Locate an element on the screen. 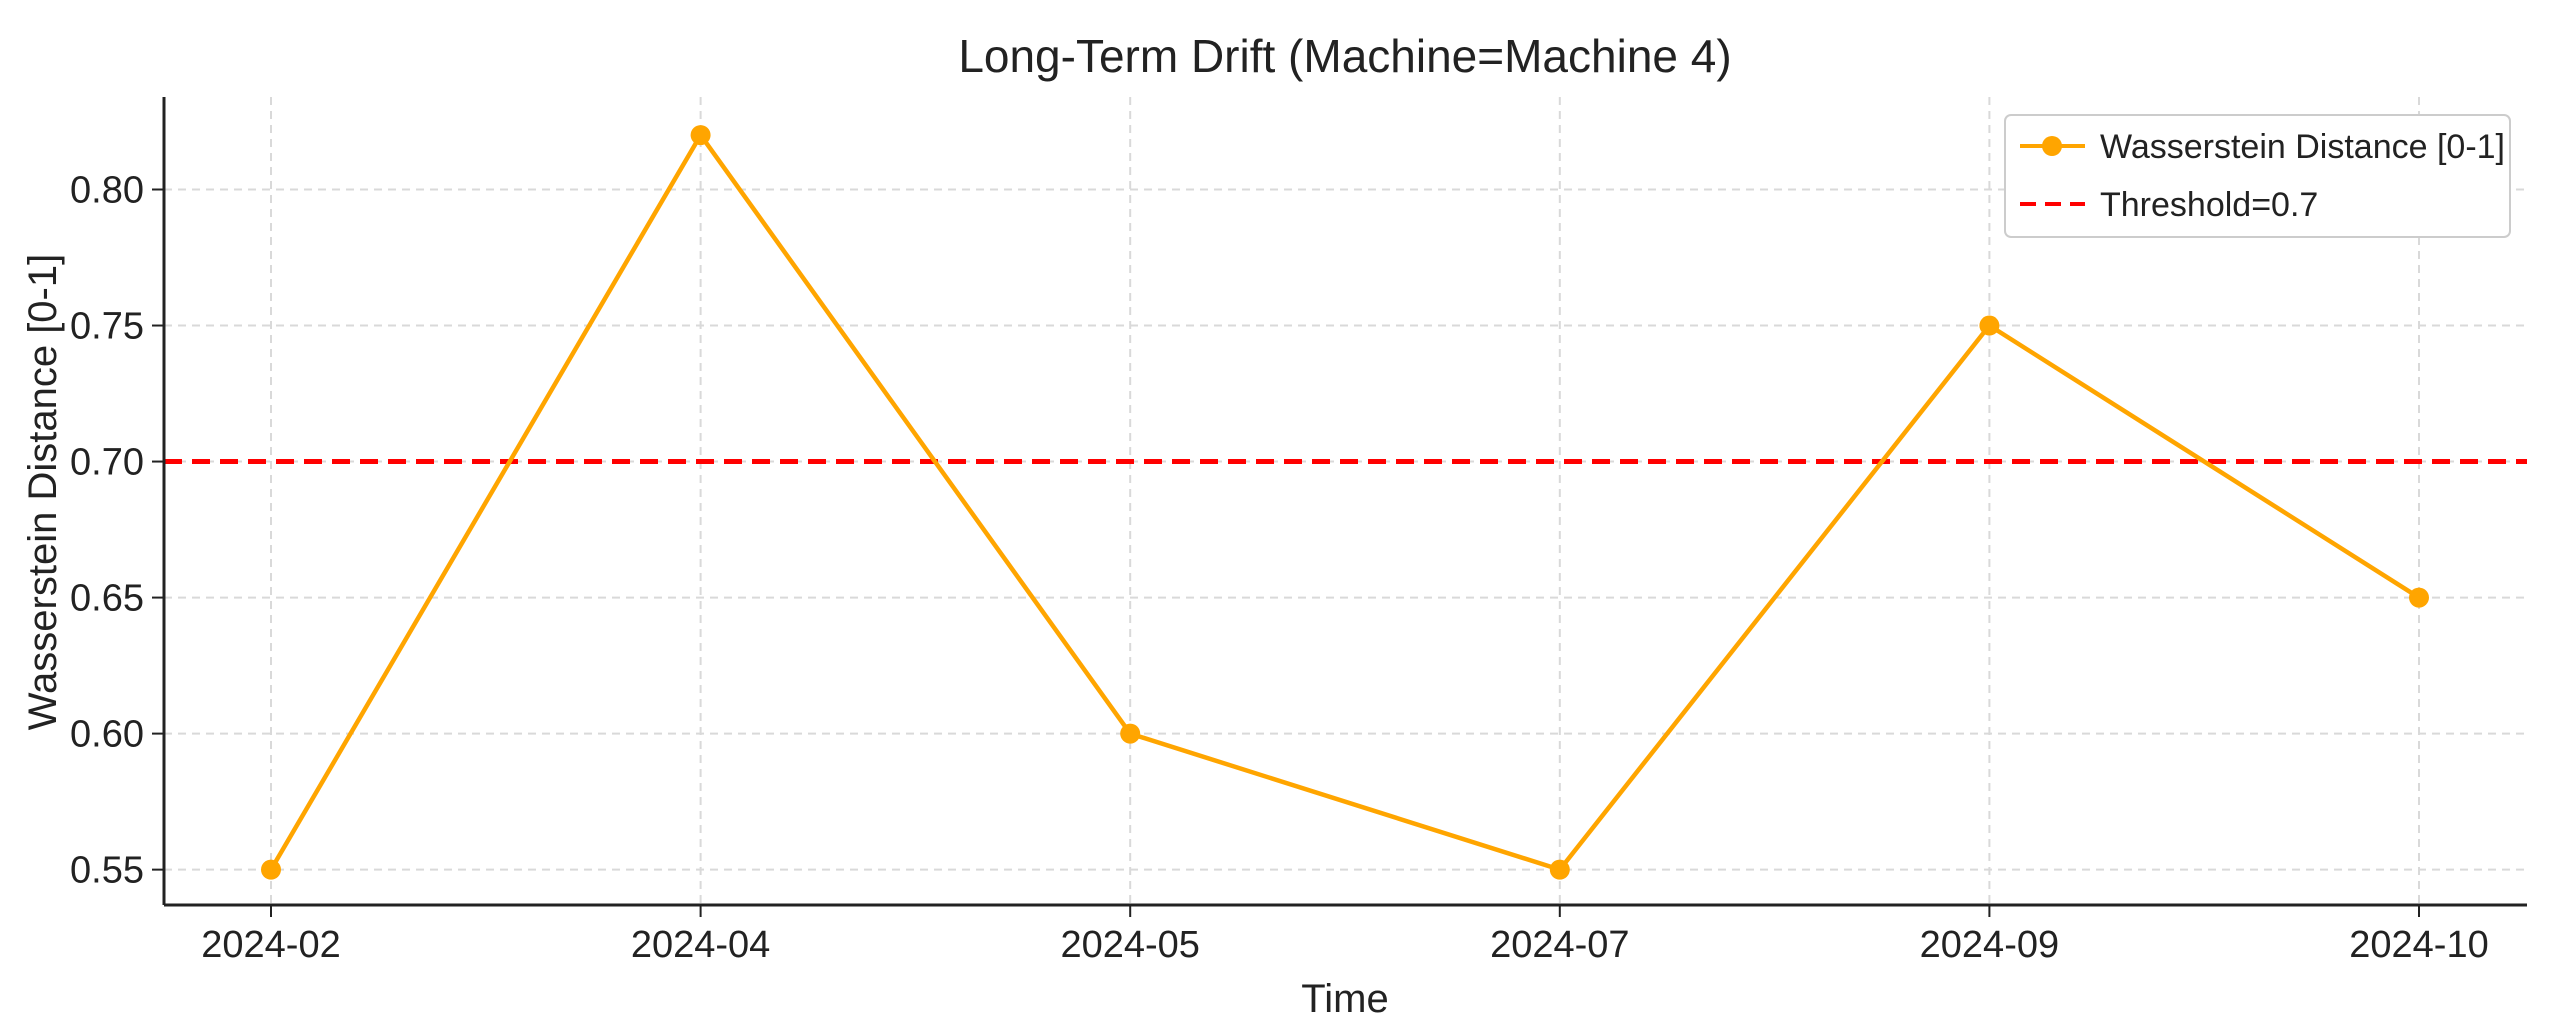 The height and width of the screenshot is (1034, 2555). x-tick-label: 2024-10 is located at coordinates (2418, 945).